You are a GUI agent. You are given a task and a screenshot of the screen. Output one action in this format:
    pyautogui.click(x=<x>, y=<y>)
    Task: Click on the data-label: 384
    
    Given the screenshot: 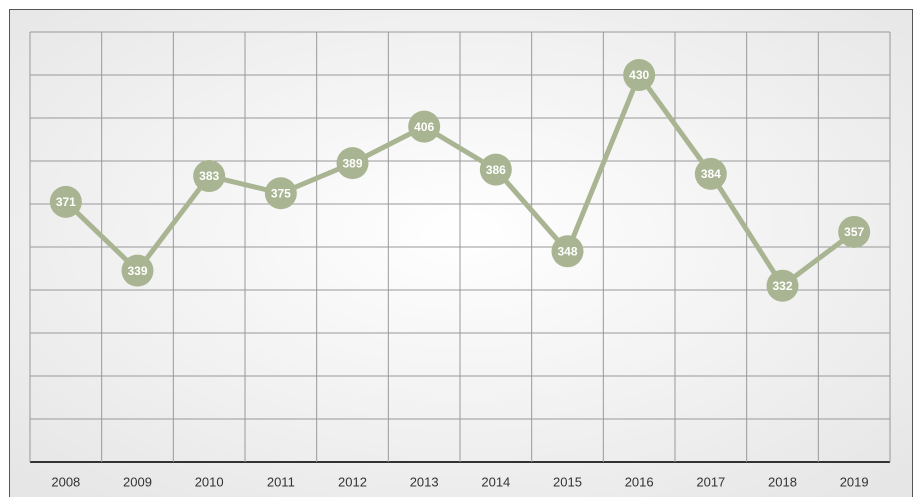 What is the action you would take?
    pyautogui.click(x=711, y=174)
    